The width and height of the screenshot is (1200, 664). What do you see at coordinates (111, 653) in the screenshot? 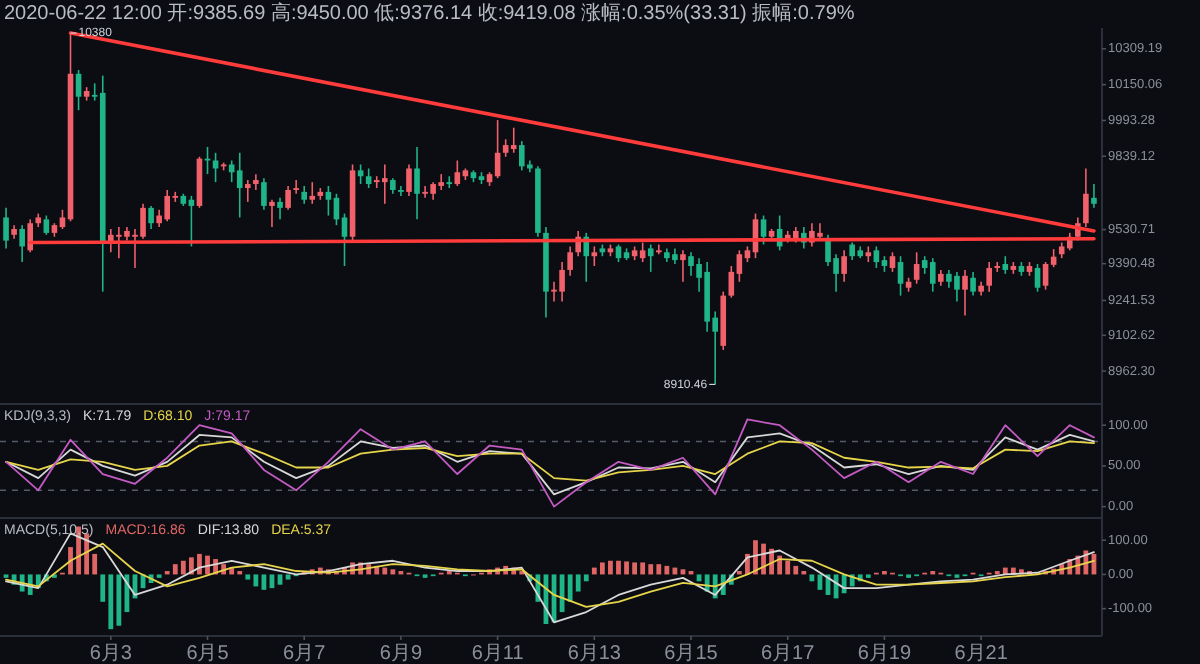
I see `x-tick-label: 6月3` at bounding box center [111, 653].